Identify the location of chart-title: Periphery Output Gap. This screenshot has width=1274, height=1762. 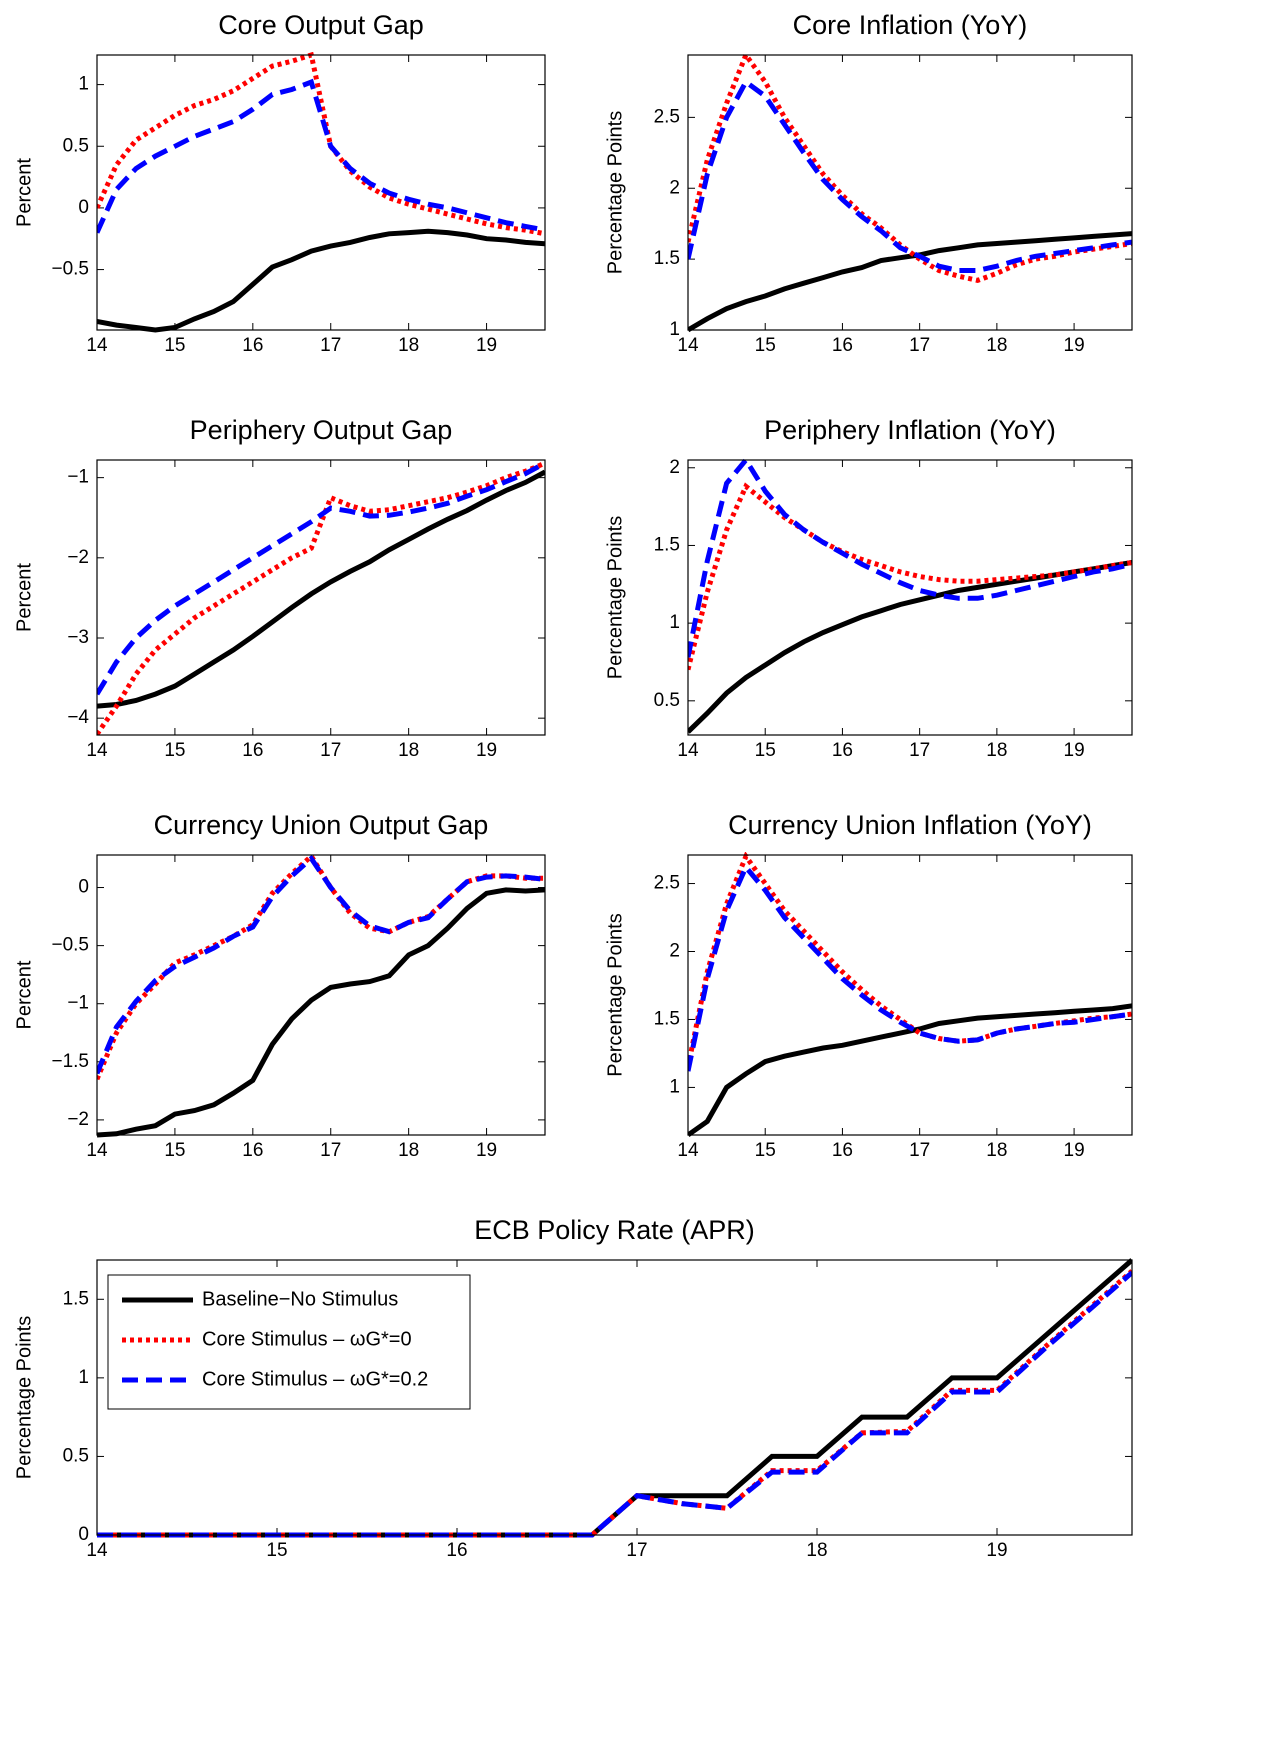
(321, 430).